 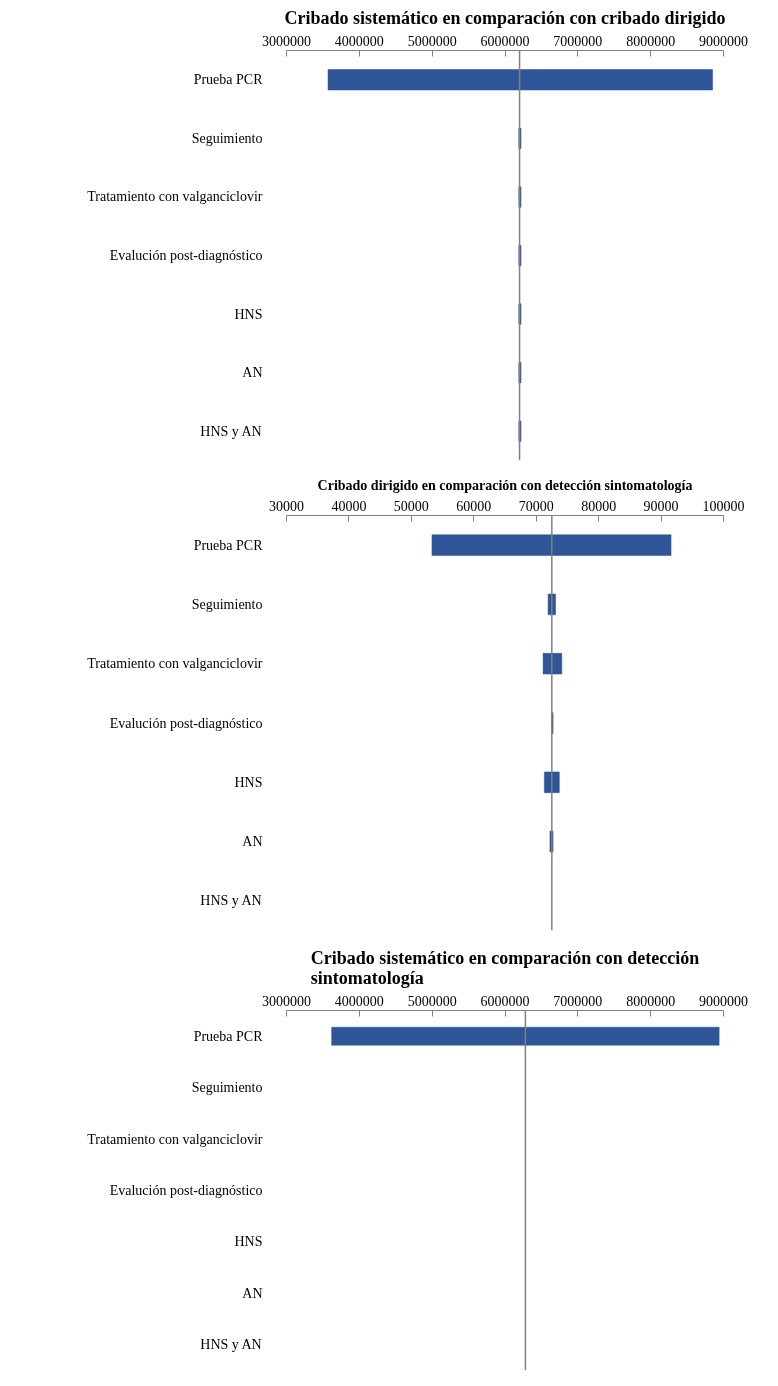 What do you see at coordinates (723, 506) in the screenshot?
I see `x-tick-label: 100000` at bounding box center [723, 506].